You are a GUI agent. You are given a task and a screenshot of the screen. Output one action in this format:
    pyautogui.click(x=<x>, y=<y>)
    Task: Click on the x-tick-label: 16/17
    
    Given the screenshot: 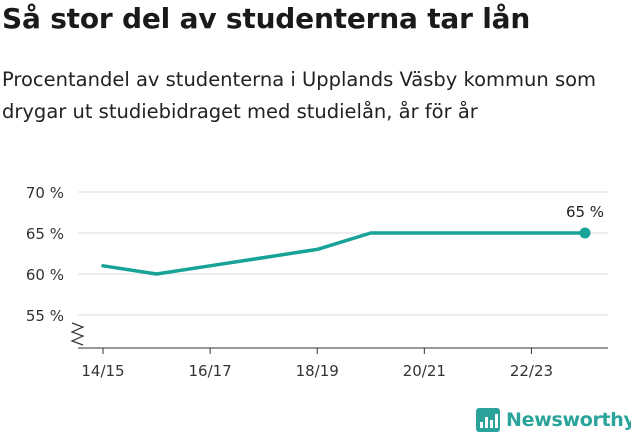 What is the action you would take?
    pyautogui.click(x=209, y=371)
    